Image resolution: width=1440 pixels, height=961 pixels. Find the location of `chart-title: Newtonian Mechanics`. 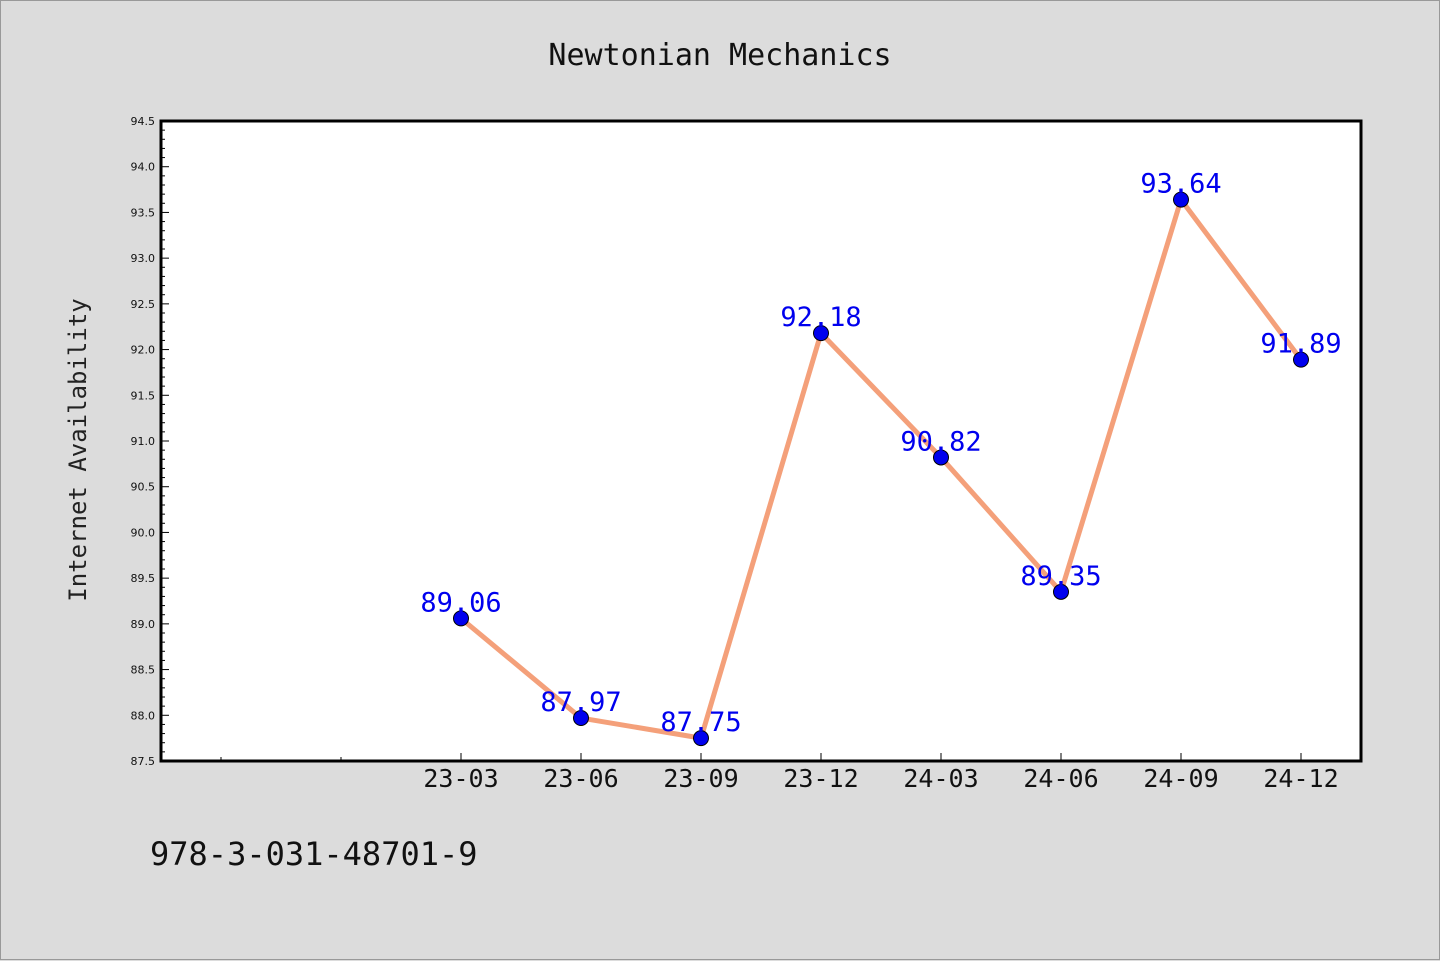

chart-title: Newtonian Mechanics is located at coordinates (719, 55).